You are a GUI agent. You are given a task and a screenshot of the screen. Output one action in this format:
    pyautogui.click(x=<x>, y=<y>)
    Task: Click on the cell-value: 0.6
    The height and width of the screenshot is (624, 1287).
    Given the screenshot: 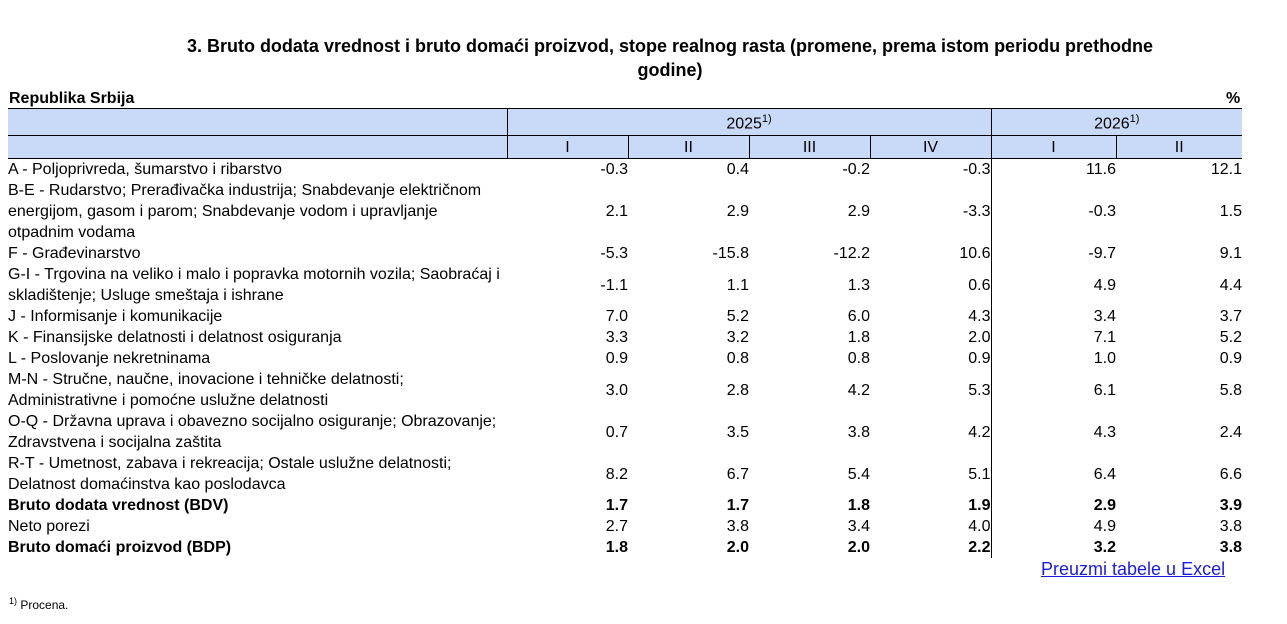 What is the action you would take?
    pyautogui.click(x=931, y=285)
    